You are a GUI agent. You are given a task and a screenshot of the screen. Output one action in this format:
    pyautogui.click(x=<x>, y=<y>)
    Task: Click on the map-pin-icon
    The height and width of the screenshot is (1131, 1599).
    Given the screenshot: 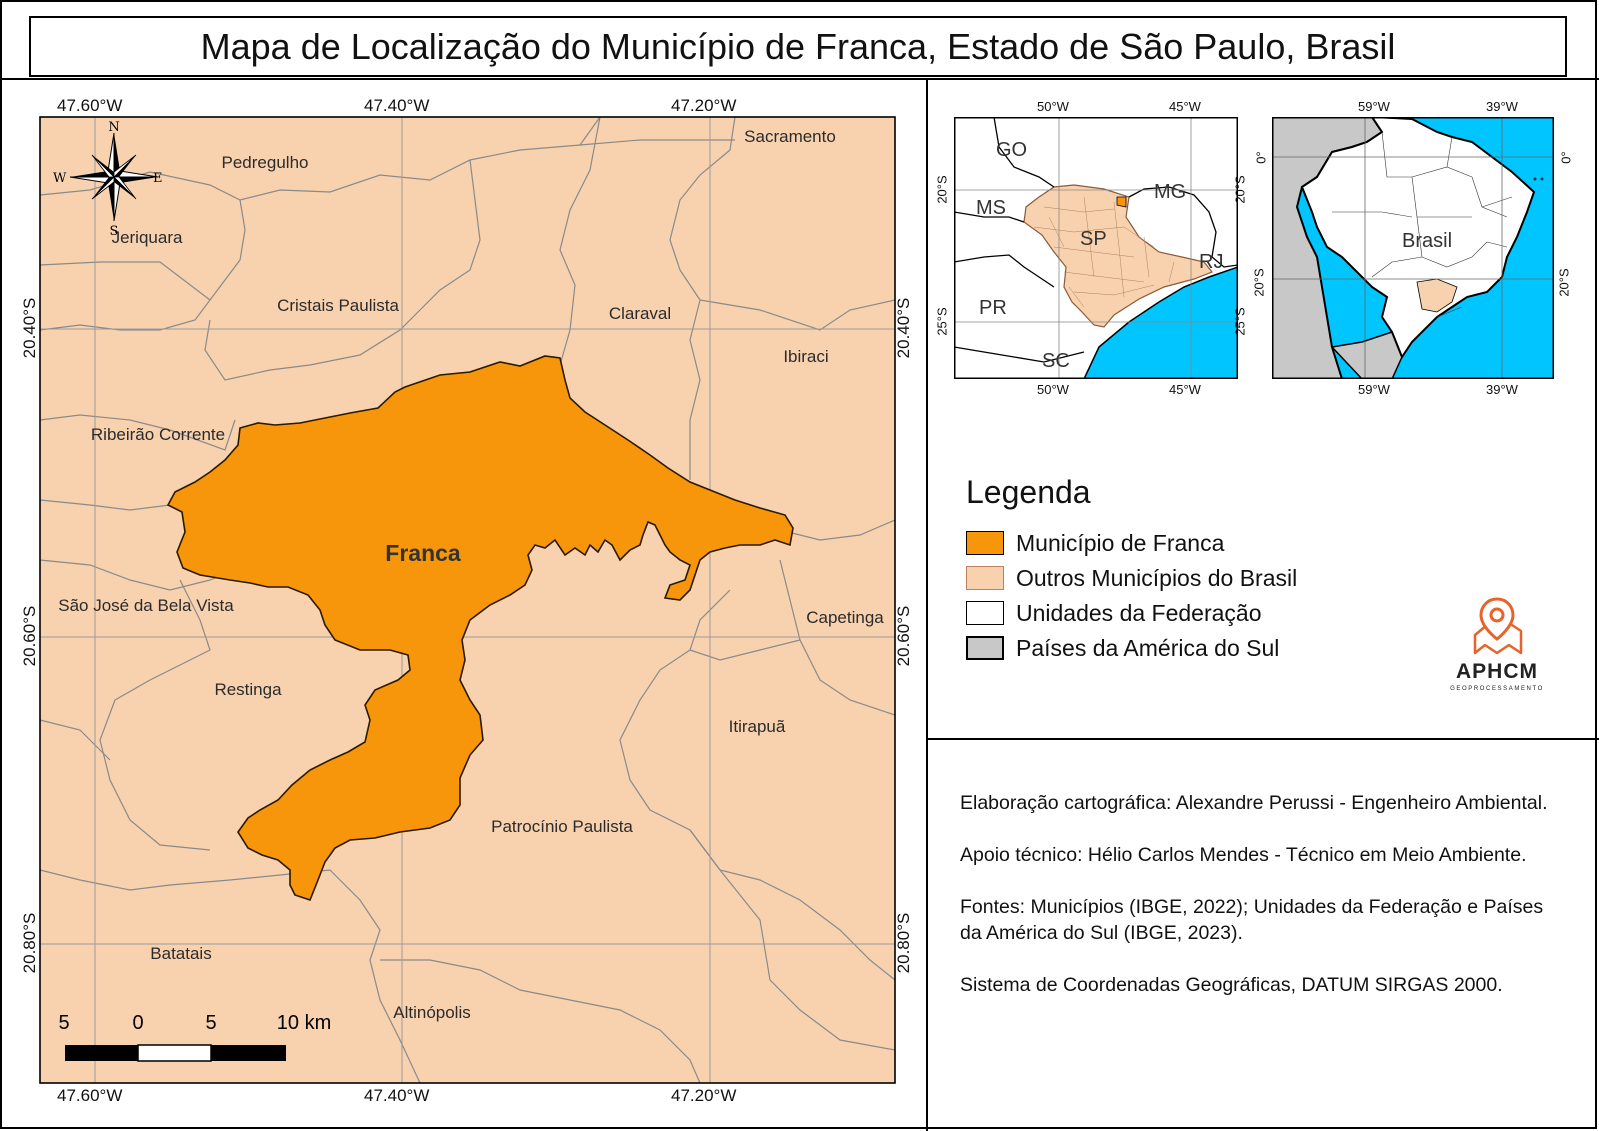 What is the action you would take?
    pyautogui.click(x=1498, y=626)
    